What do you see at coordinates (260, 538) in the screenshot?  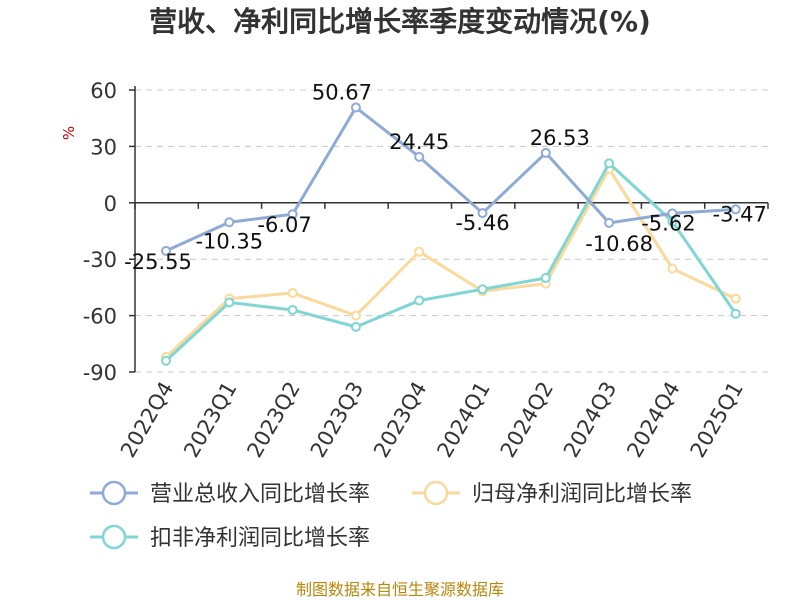 I see `legend-label: 扣非净利润同比增长率` at bounding box center [260, 538].